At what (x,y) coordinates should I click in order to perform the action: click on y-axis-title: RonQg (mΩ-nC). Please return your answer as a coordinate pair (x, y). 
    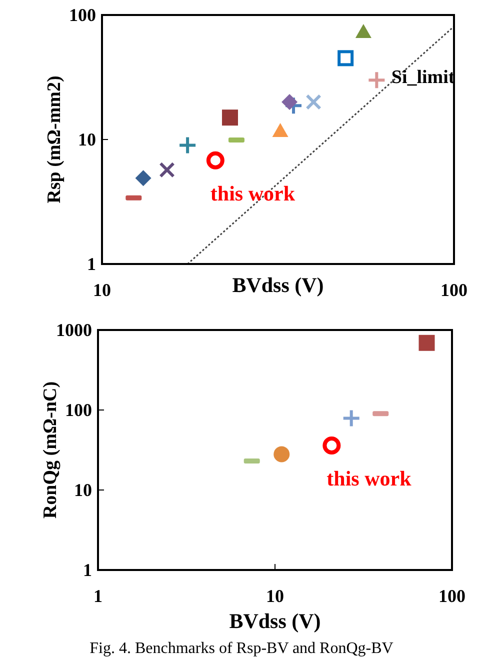
    Looking at the image, I should click on (50, 450).